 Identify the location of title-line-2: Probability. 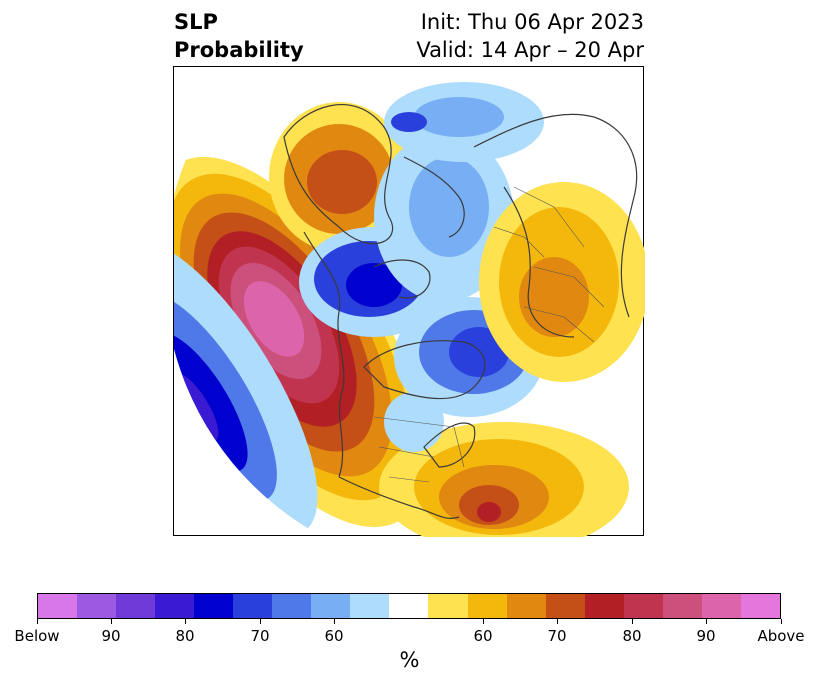
(239, 50).